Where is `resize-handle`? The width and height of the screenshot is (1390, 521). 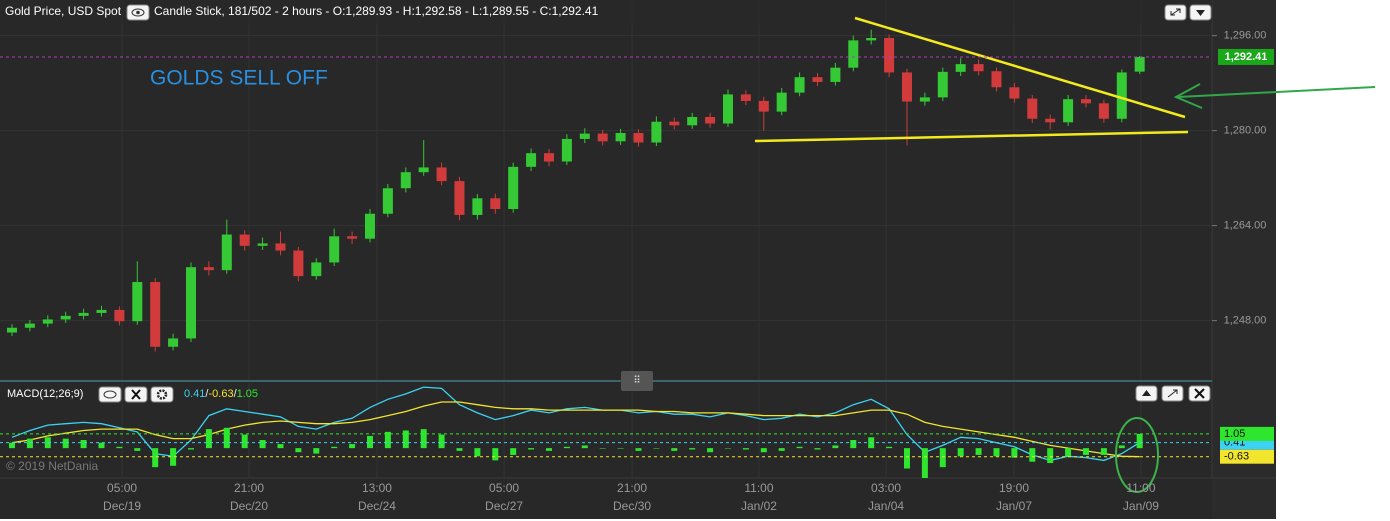 resize-handle is located at coordinates (637, 381).